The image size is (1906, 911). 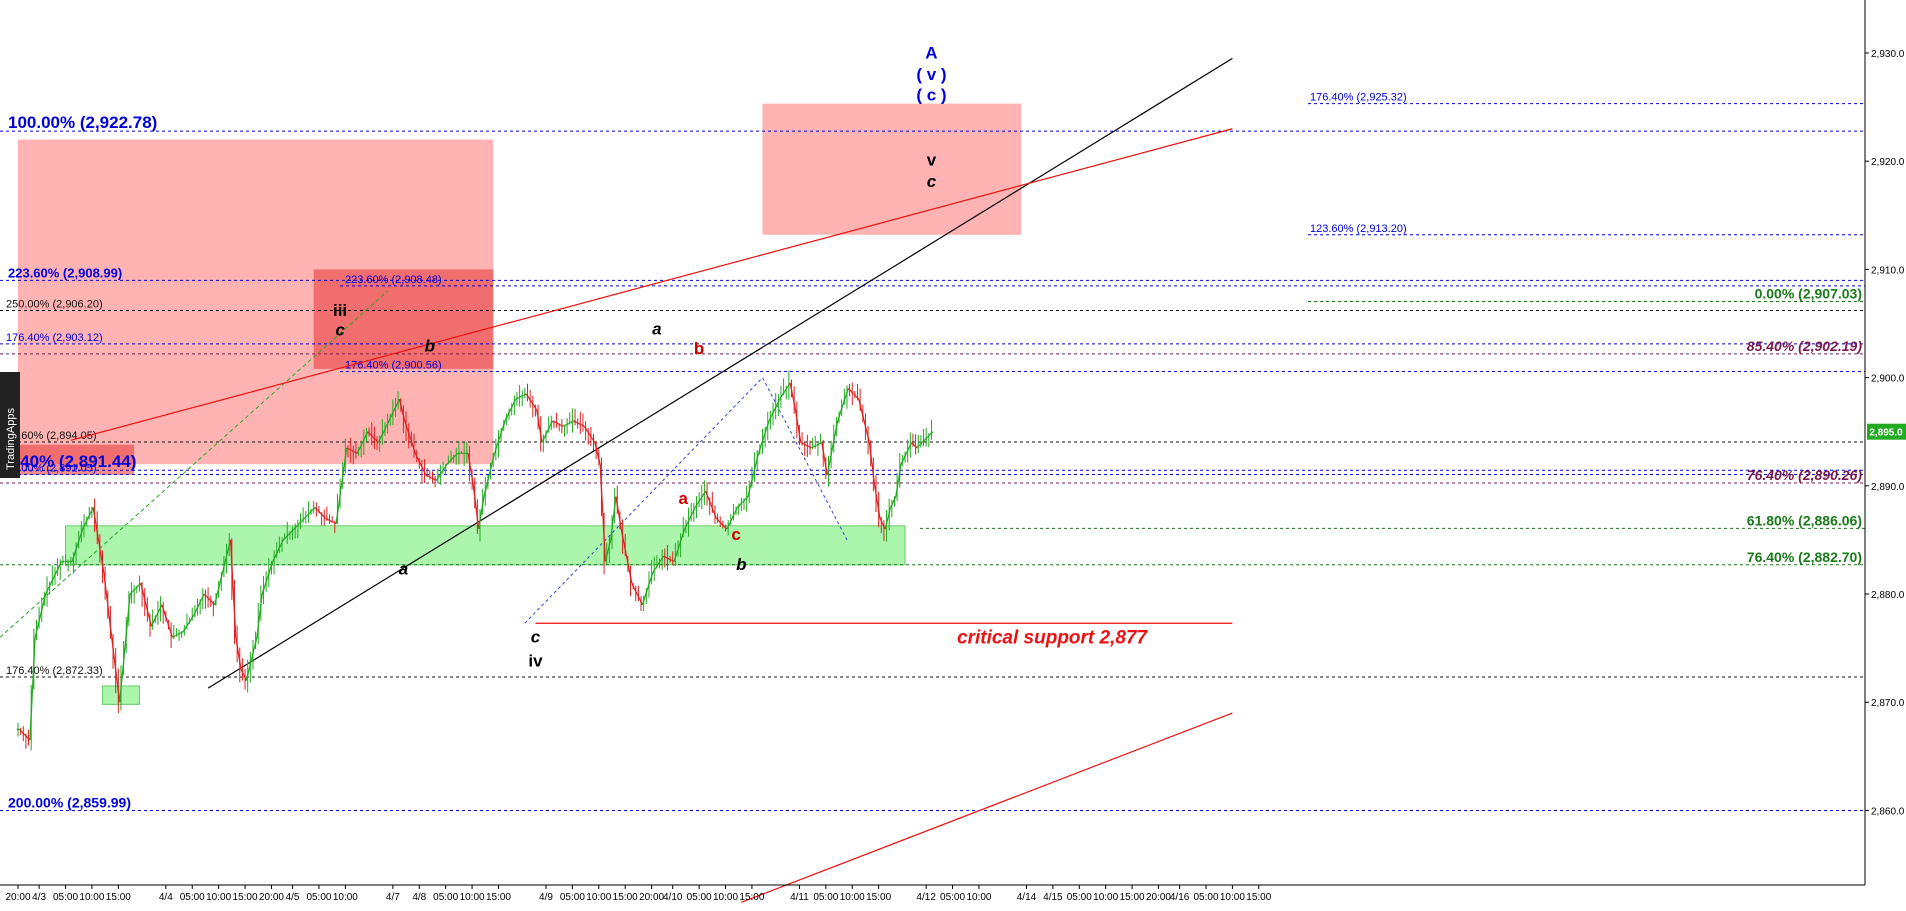 What do you see at coordinates (17, 897) in the screenshot?
I see `time-tick-label: 20:00` at bounding box center [17, 897].